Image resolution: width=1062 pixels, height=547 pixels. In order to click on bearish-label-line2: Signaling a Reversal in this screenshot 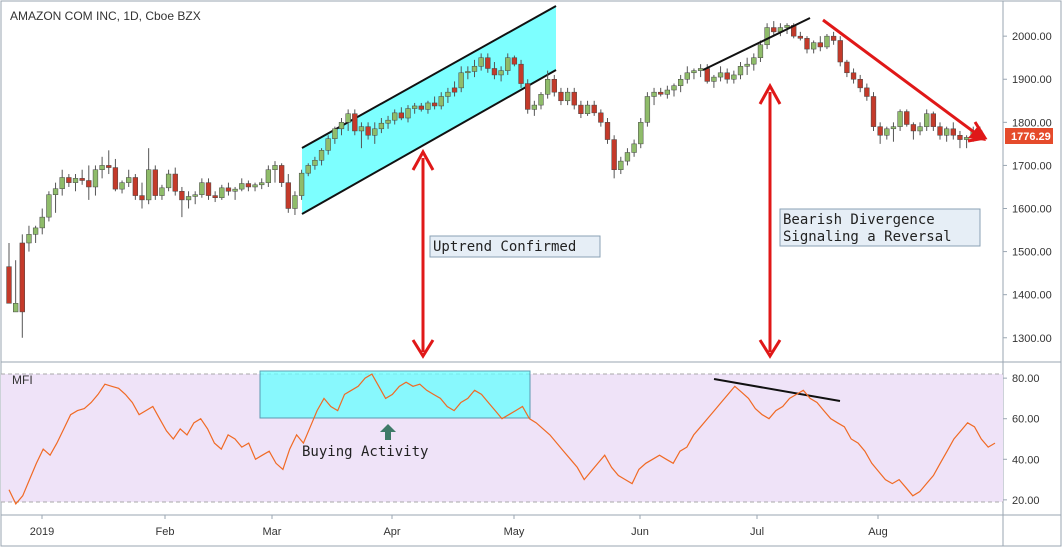, I will do `click(867, 237)`.